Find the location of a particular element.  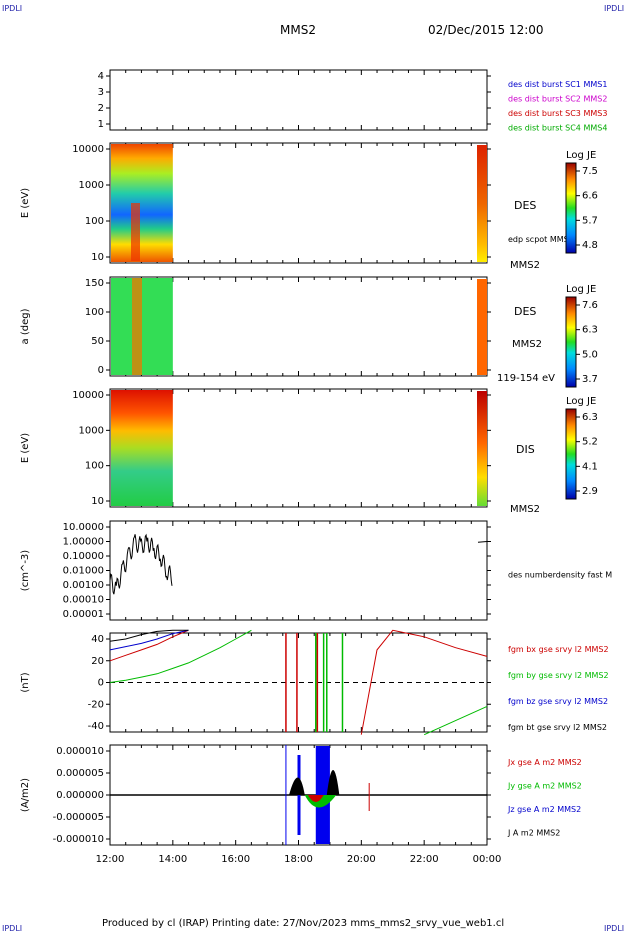

des-pitch-hotspot is located at coordinates (137, 326).